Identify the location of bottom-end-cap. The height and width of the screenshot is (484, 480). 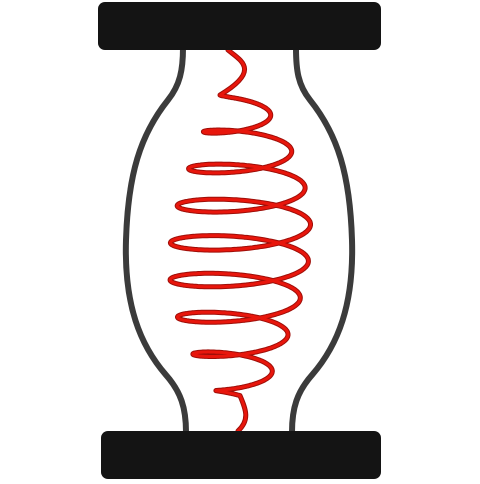
(241, 455).